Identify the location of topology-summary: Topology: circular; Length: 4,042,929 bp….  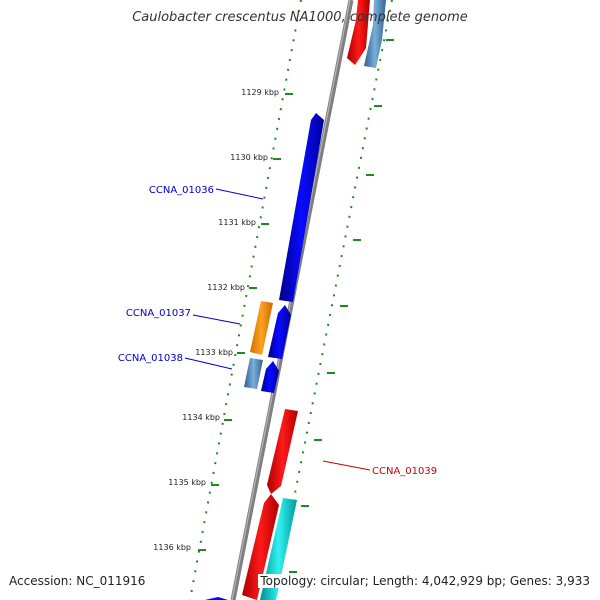
(425, 581).